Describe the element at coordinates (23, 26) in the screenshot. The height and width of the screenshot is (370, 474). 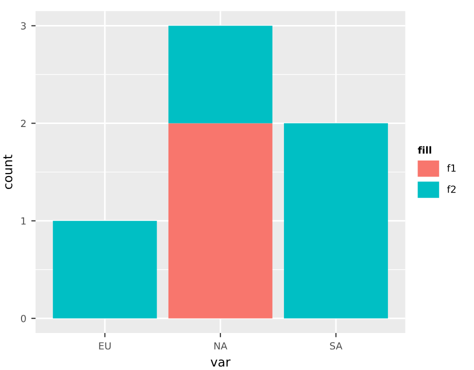
I see `y-tick-label: 3` at that location.